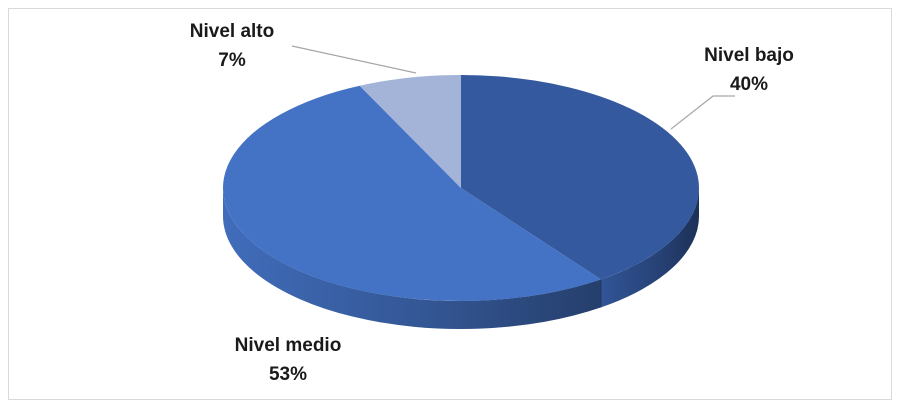  Describe the element at coordinates (702, 112) in the screenshot. I see `leader-line-nivel-bajo` at that location.